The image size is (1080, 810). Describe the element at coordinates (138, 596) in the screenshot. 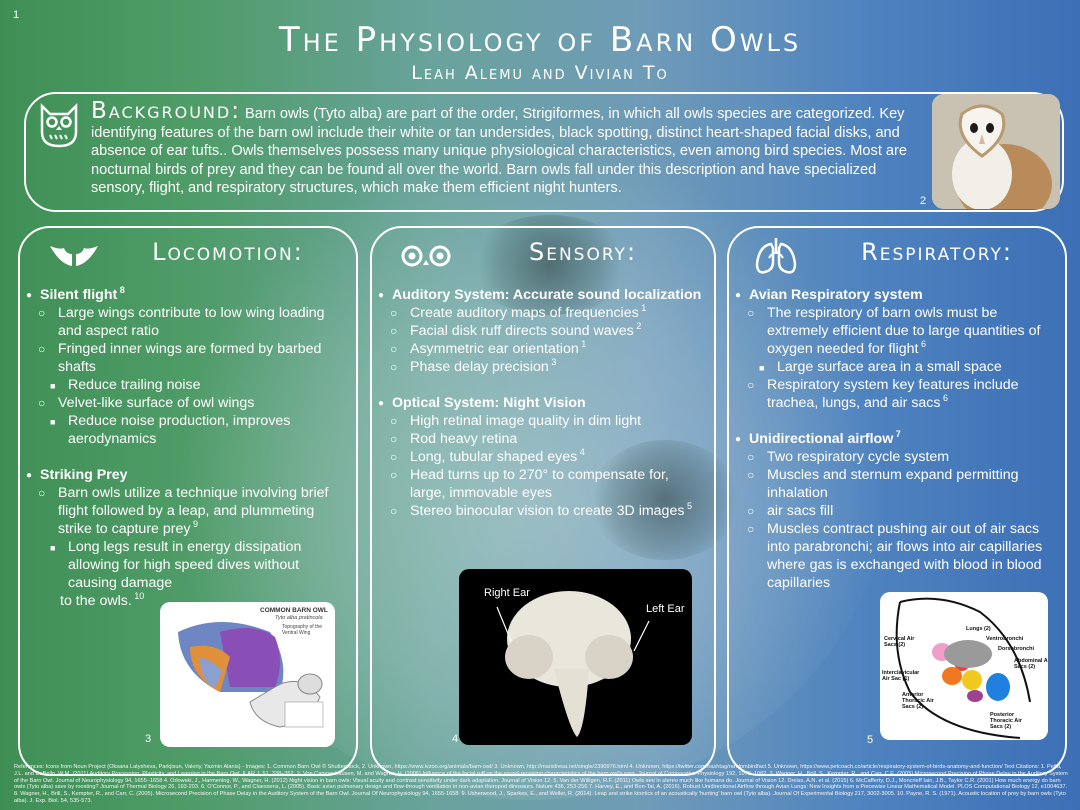

I see `citation-number: 10` at that location.